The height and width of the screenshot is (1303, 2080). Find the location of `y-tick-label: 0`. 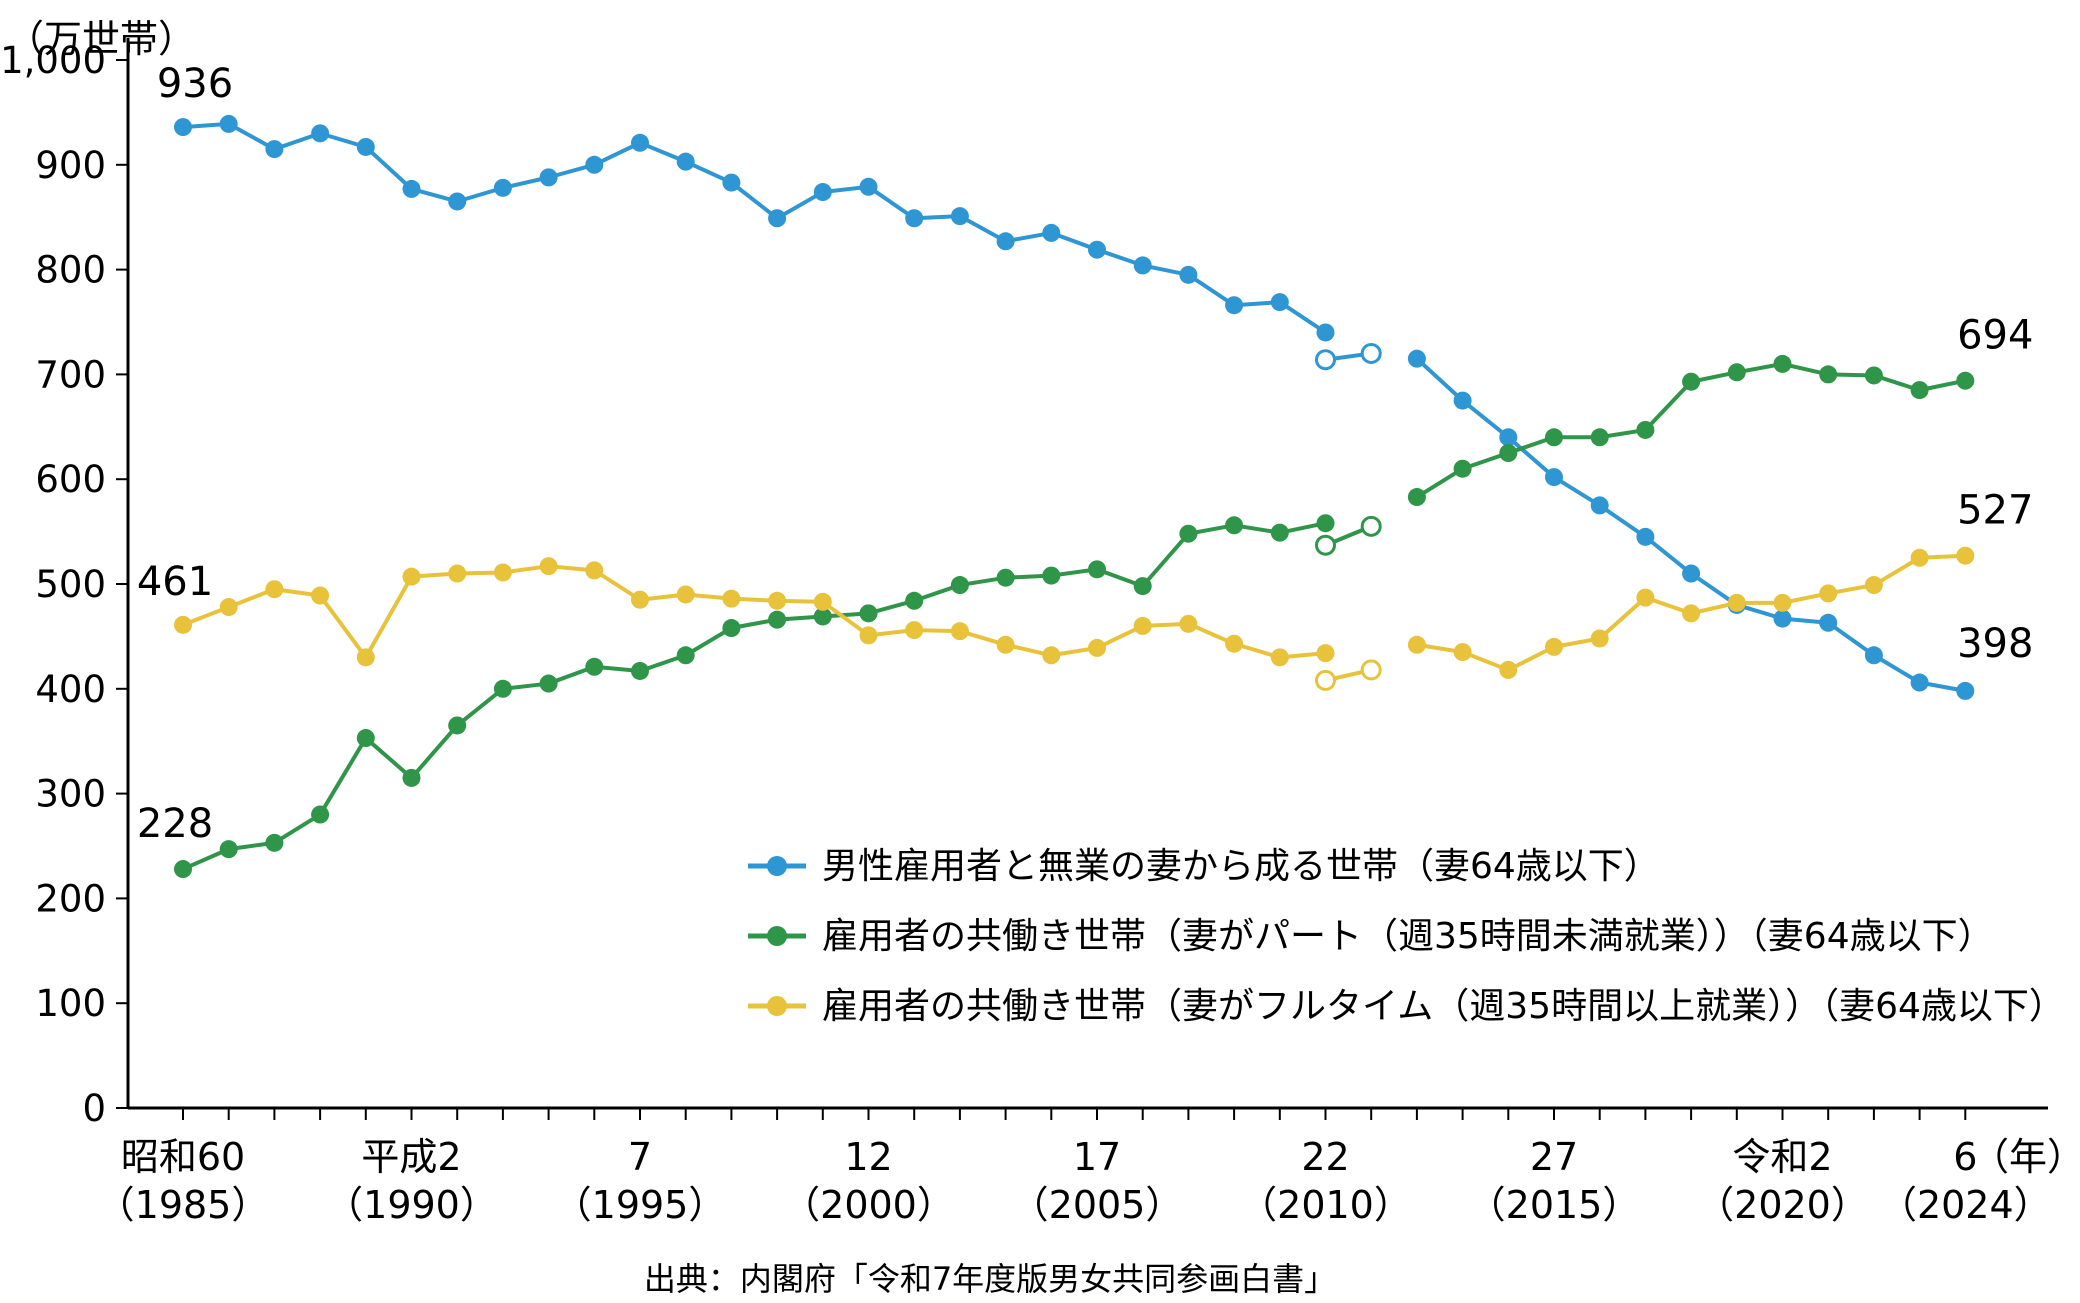

y-tick-label: 0 is located at coordinates (94, 1108).